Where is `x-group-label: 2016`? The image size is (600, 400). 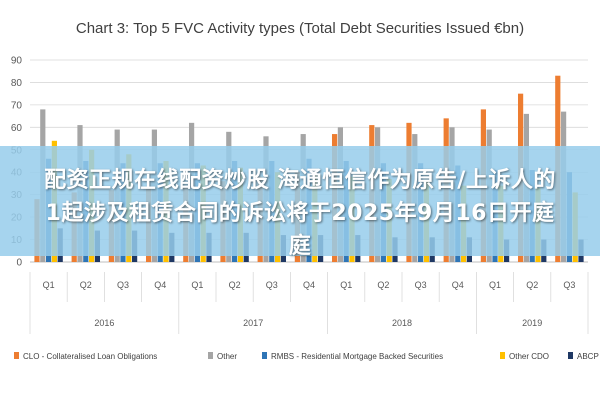 x-group-label: 2016 is located at coordinates (104, 323).